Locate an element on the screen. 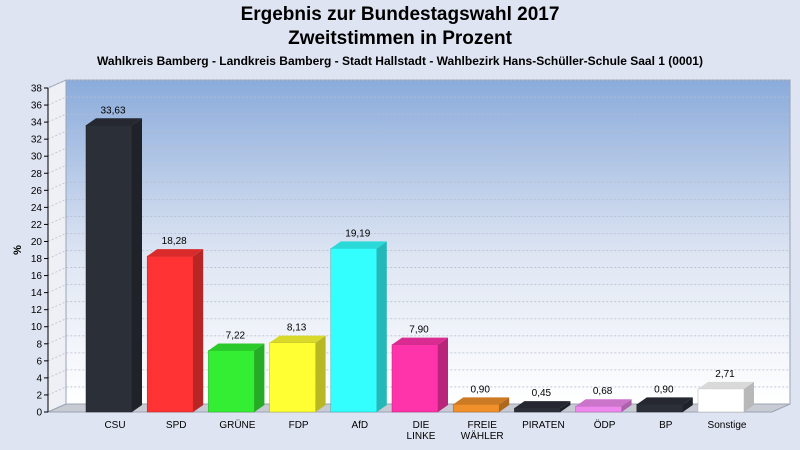 The height and width of the screenshot is (450, 800). y-tick-label: 4 is located at coordinates (39, 378).